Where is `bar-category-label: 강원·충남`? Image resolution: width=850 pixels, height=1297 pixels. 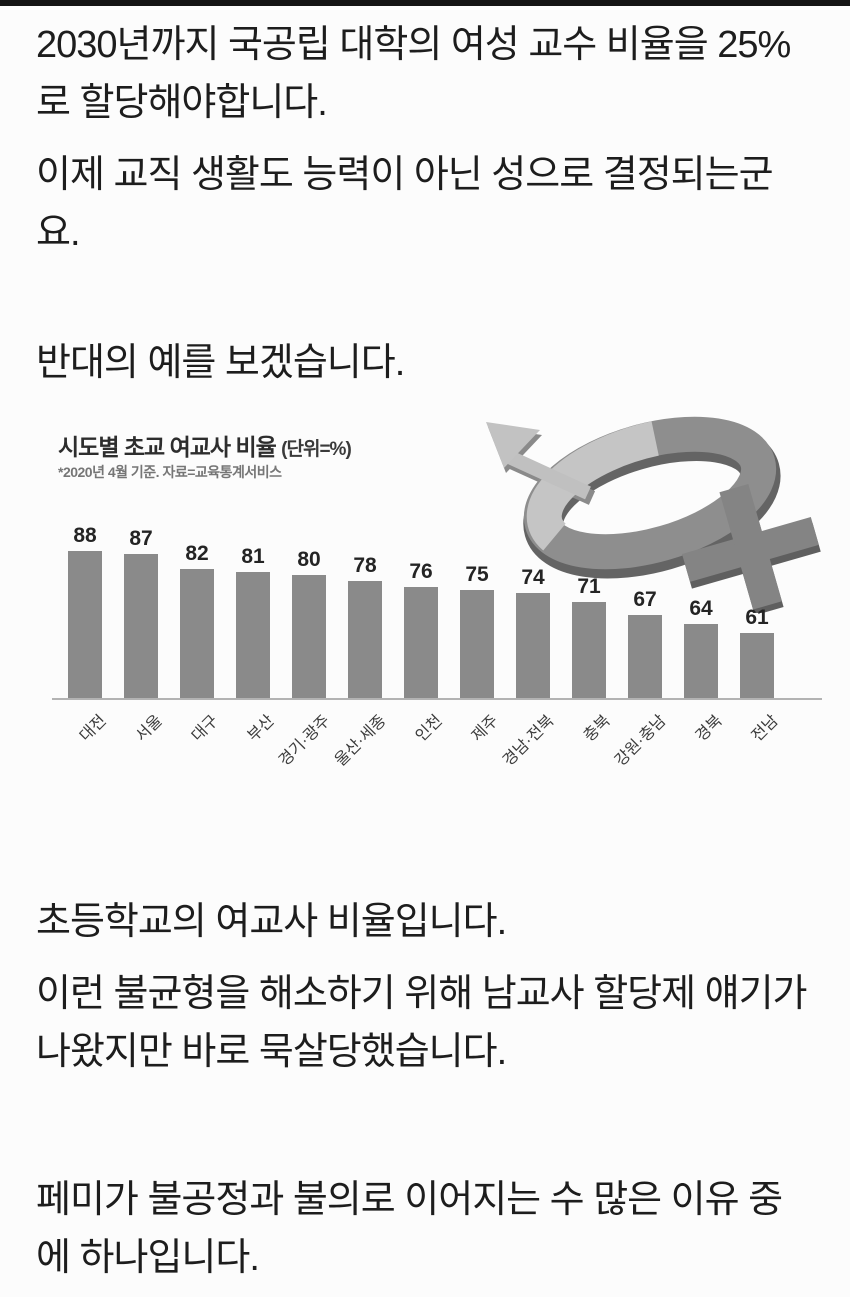
bar-category-label: 강원·충남 is located at coordinates (640, 741).